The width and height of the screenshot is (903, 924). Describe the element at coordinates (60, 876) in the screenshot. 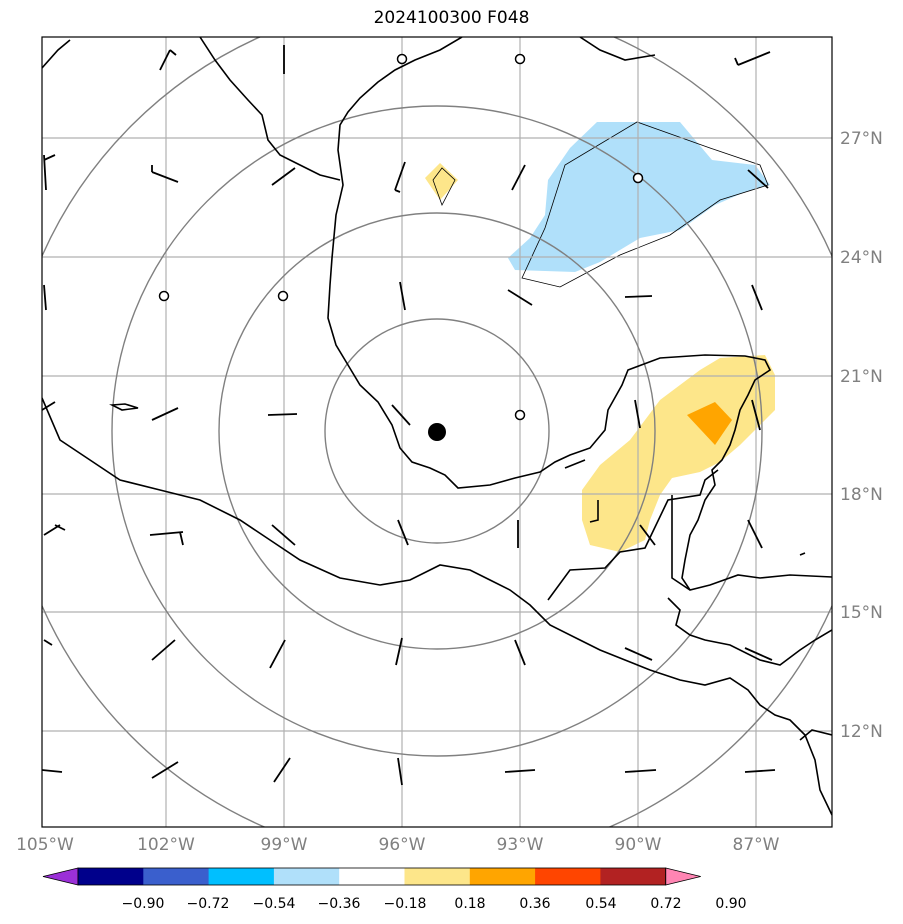

I see `colorbar-extend-low` at that location.